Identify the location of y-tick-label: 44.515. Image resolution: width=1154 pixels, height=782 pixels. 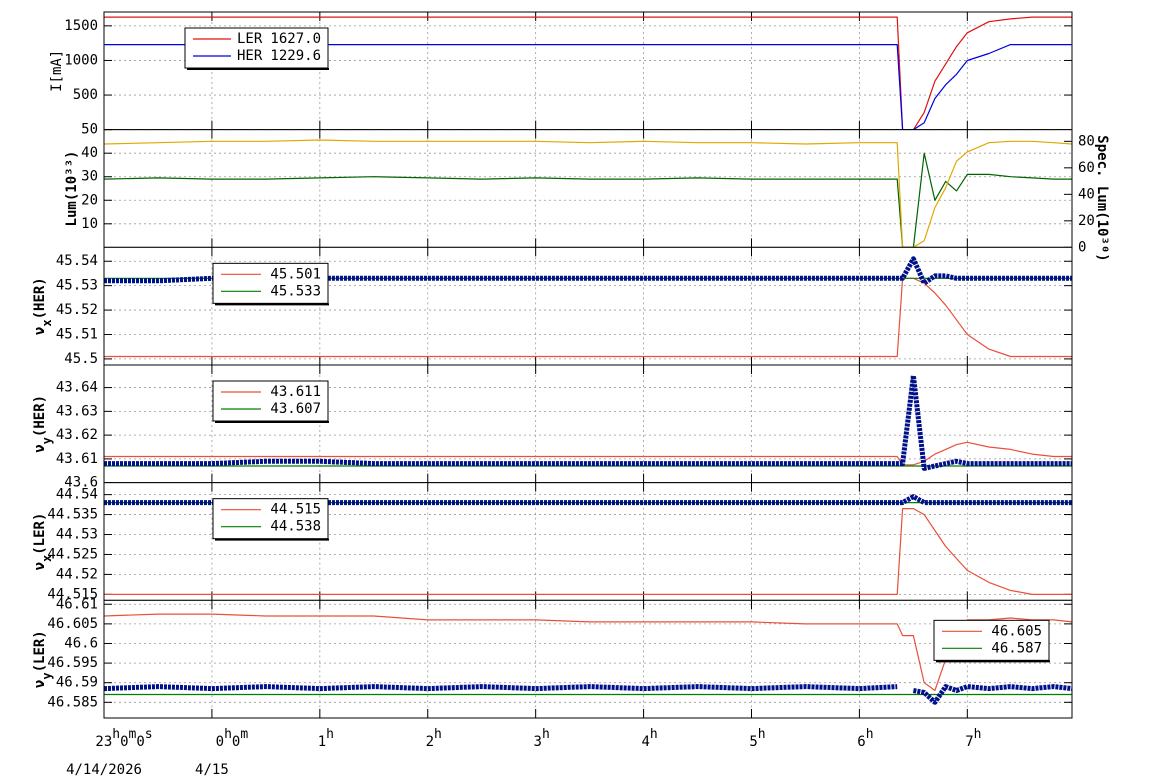
(72, 594).